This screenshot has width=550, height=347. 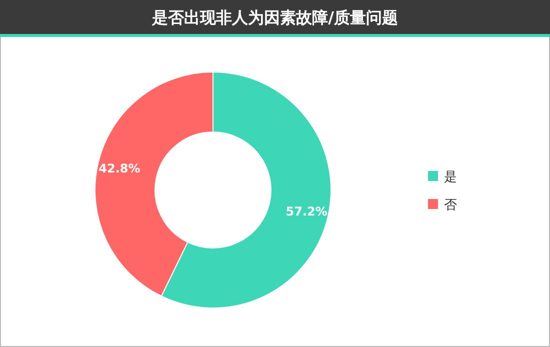 What do you see at coordinates (274, 17) in the screenshot?
I see `chart-title: 是否出现非人为因素故障/质量问题` at bounding box center [274, 17].